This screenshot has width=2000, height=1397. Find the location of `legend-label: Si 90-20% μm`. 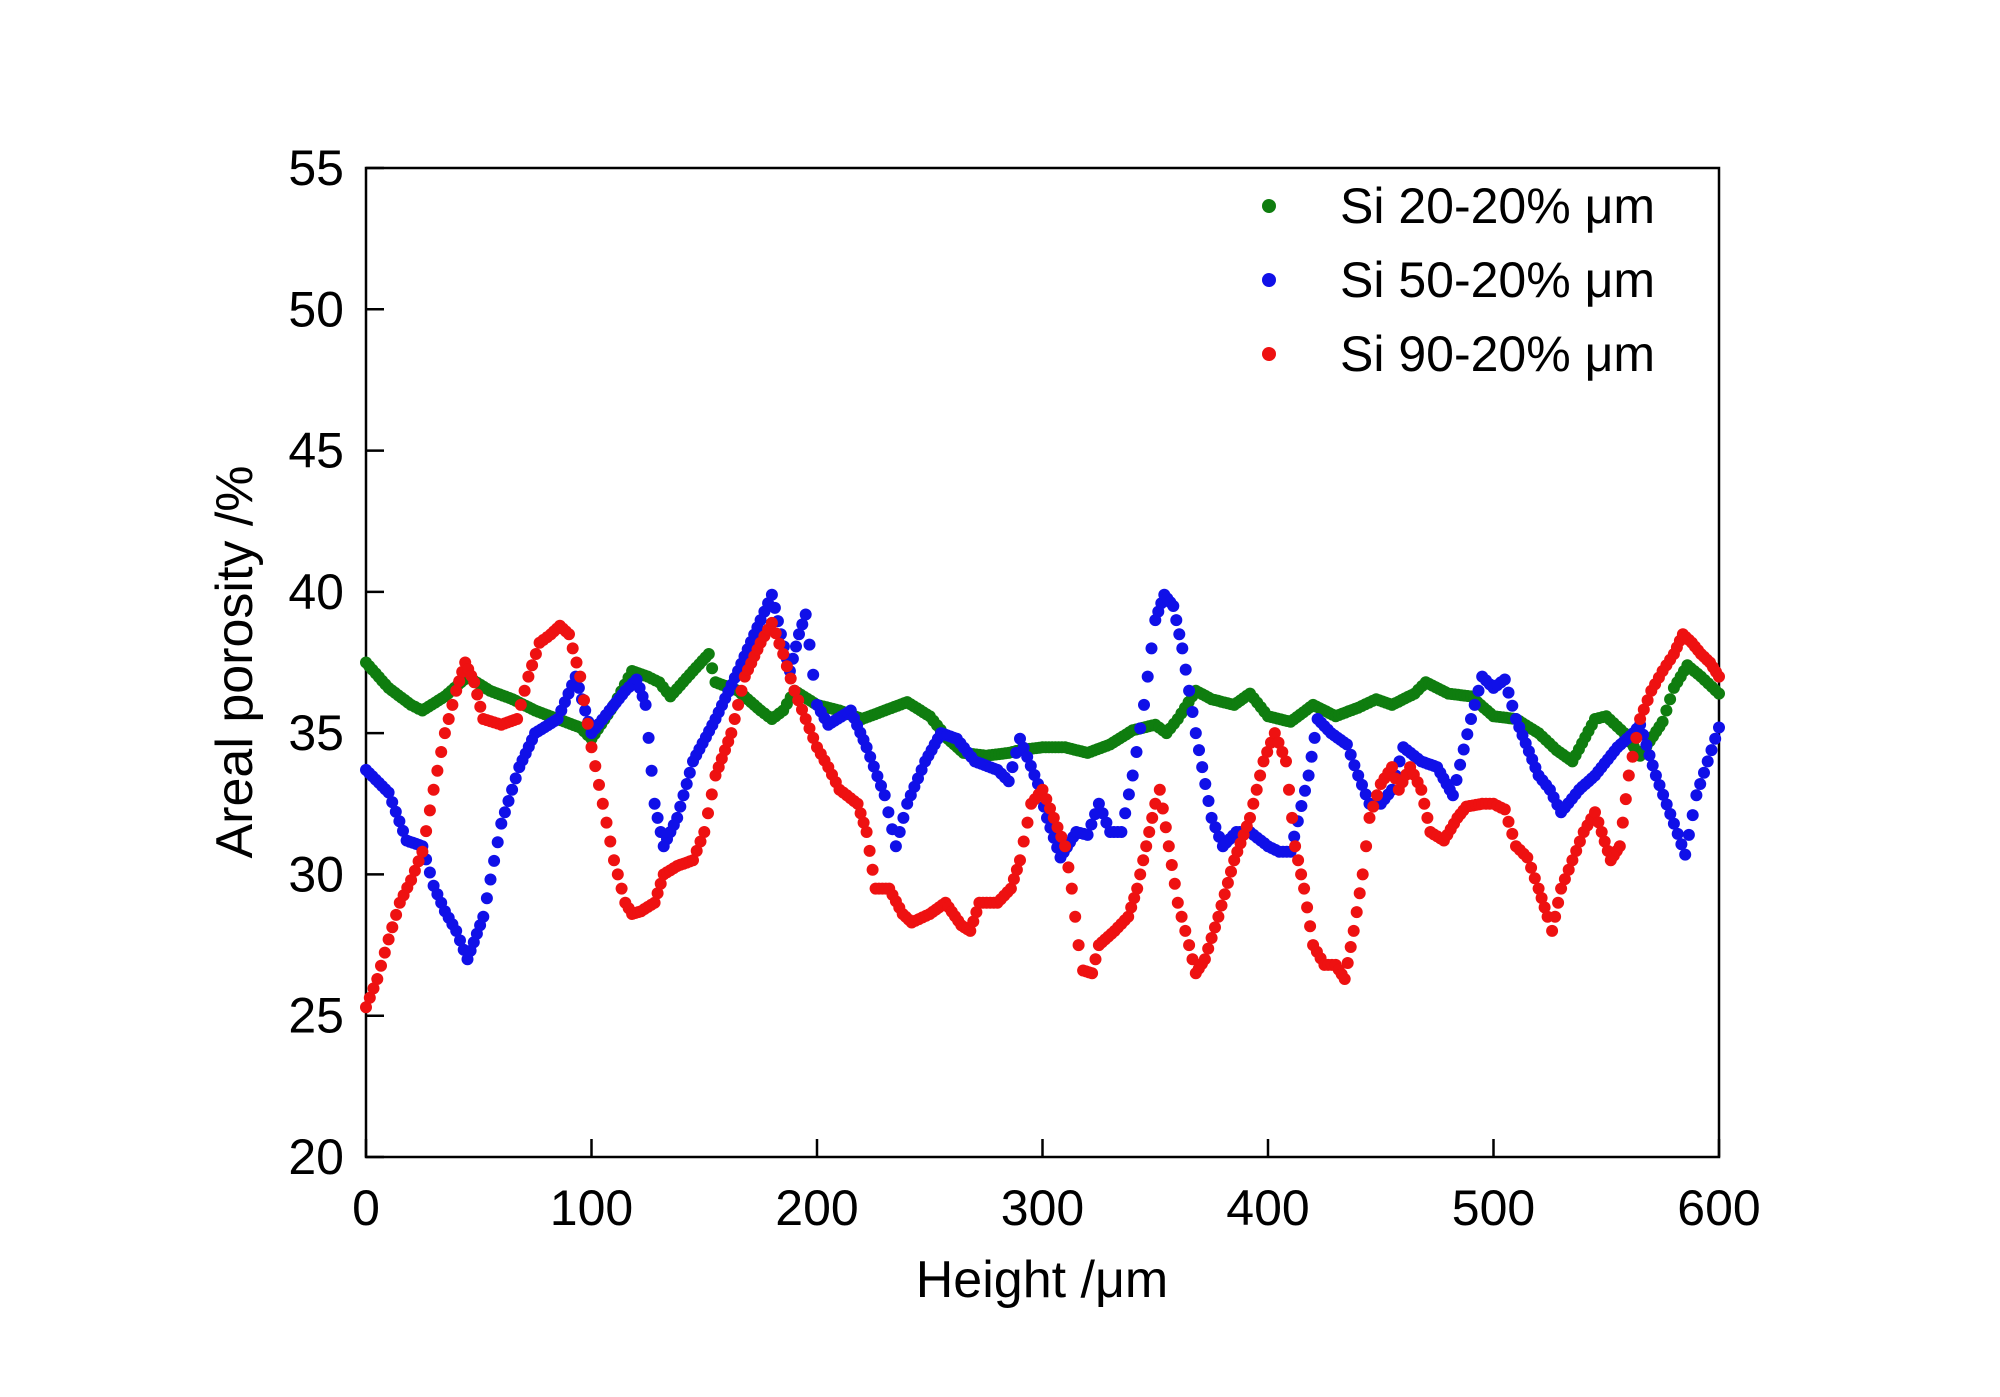

legend-label: Si 90-20% μm is located at coordinates (1497, 354).